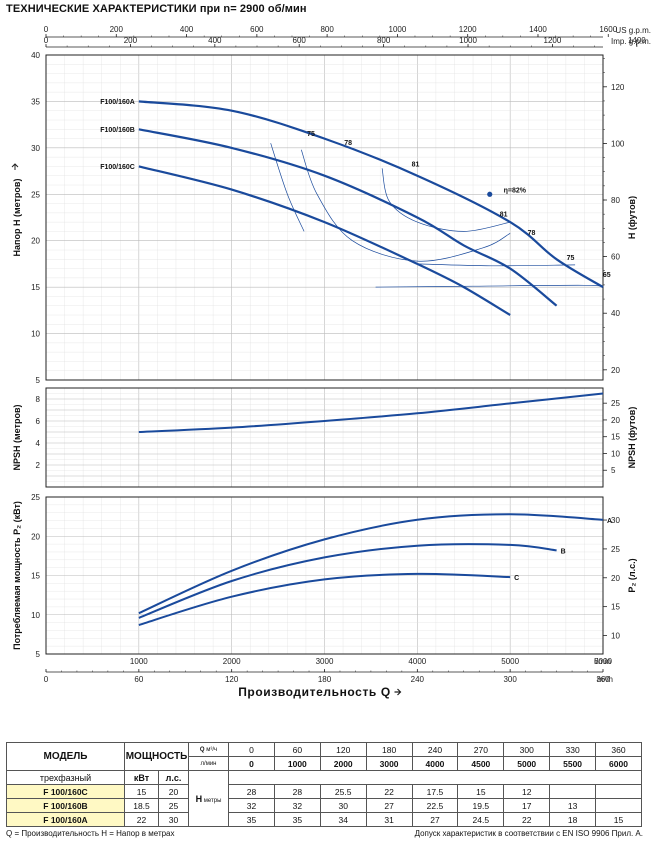  What do you see at coordinates (141, 791) in the screenshot?
I see `power-kw: 15` at bounding box center [141, 791].